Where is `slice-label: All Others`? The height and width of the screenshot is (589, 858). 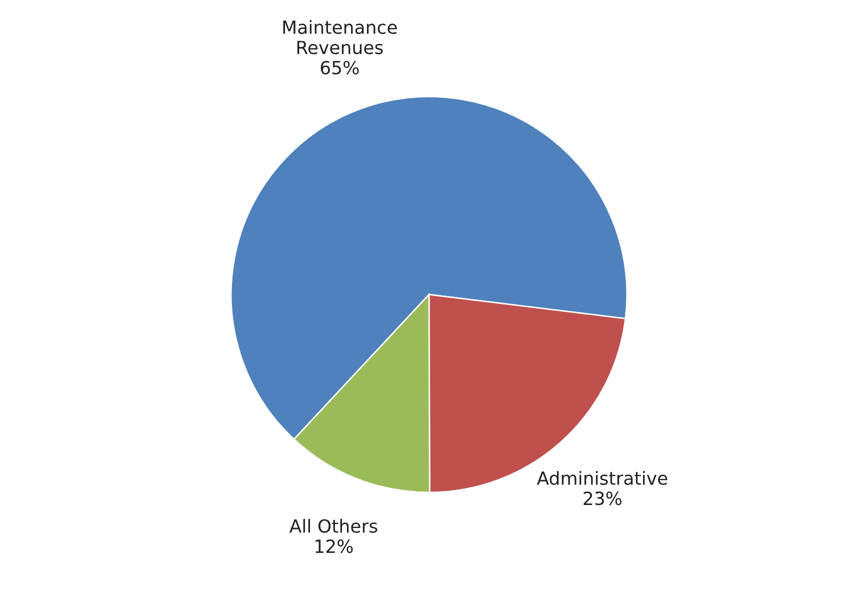
slice-label: All Others is located at coordinates (333, 525).